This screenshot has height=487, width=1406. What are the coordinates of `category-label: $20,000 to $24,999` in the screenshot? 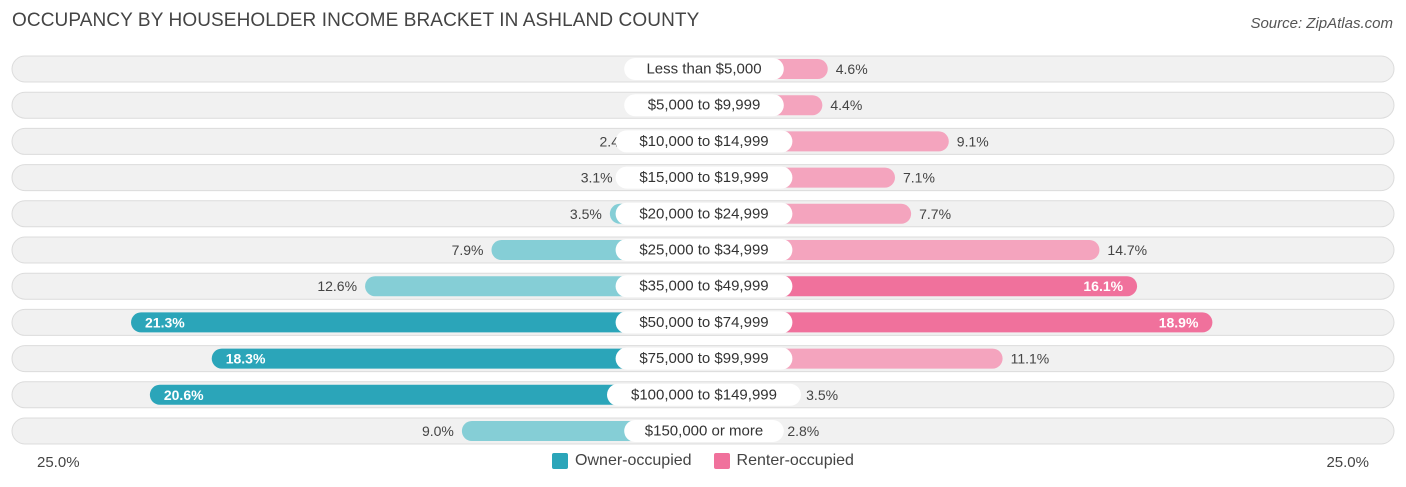 It's located at (703, 213).